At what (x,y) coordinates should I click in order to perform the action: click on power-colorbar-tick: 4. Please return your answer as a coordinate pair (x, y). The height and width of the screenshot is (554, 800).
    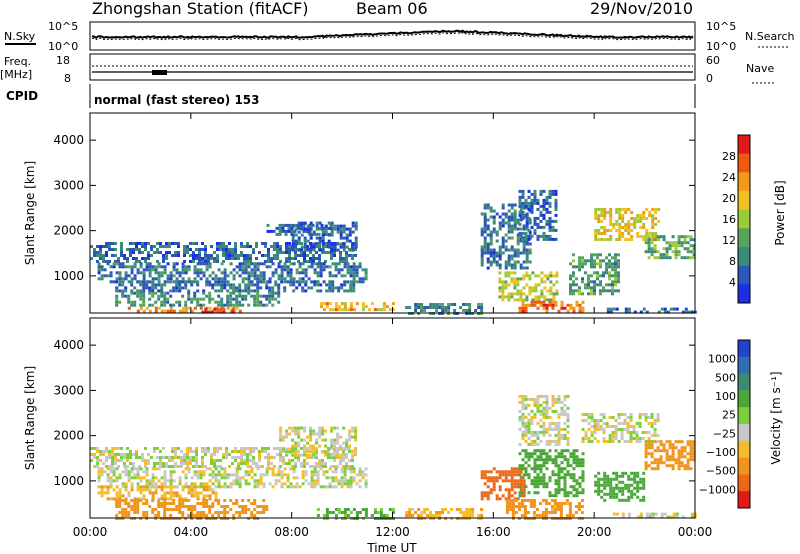
    Looking at the image, I should click on (732, 282).